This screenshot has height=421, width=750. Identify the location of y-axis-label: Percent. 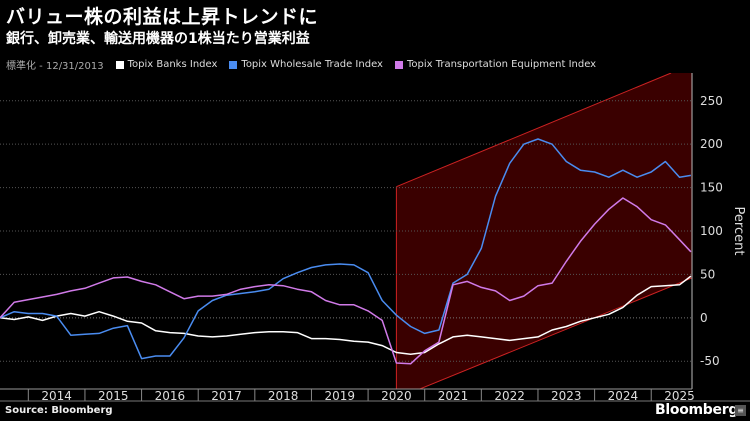
(738, 231).